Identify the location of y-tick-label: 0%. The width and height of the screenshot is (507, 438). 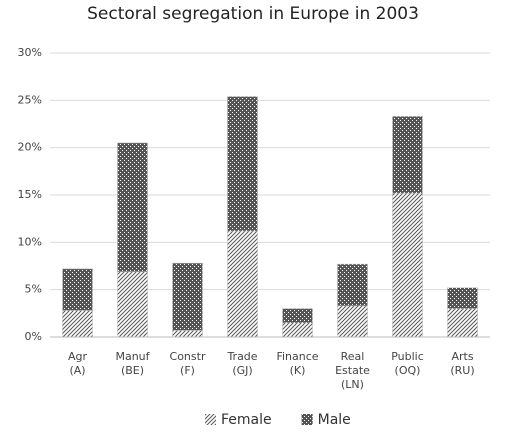
(33, 336).